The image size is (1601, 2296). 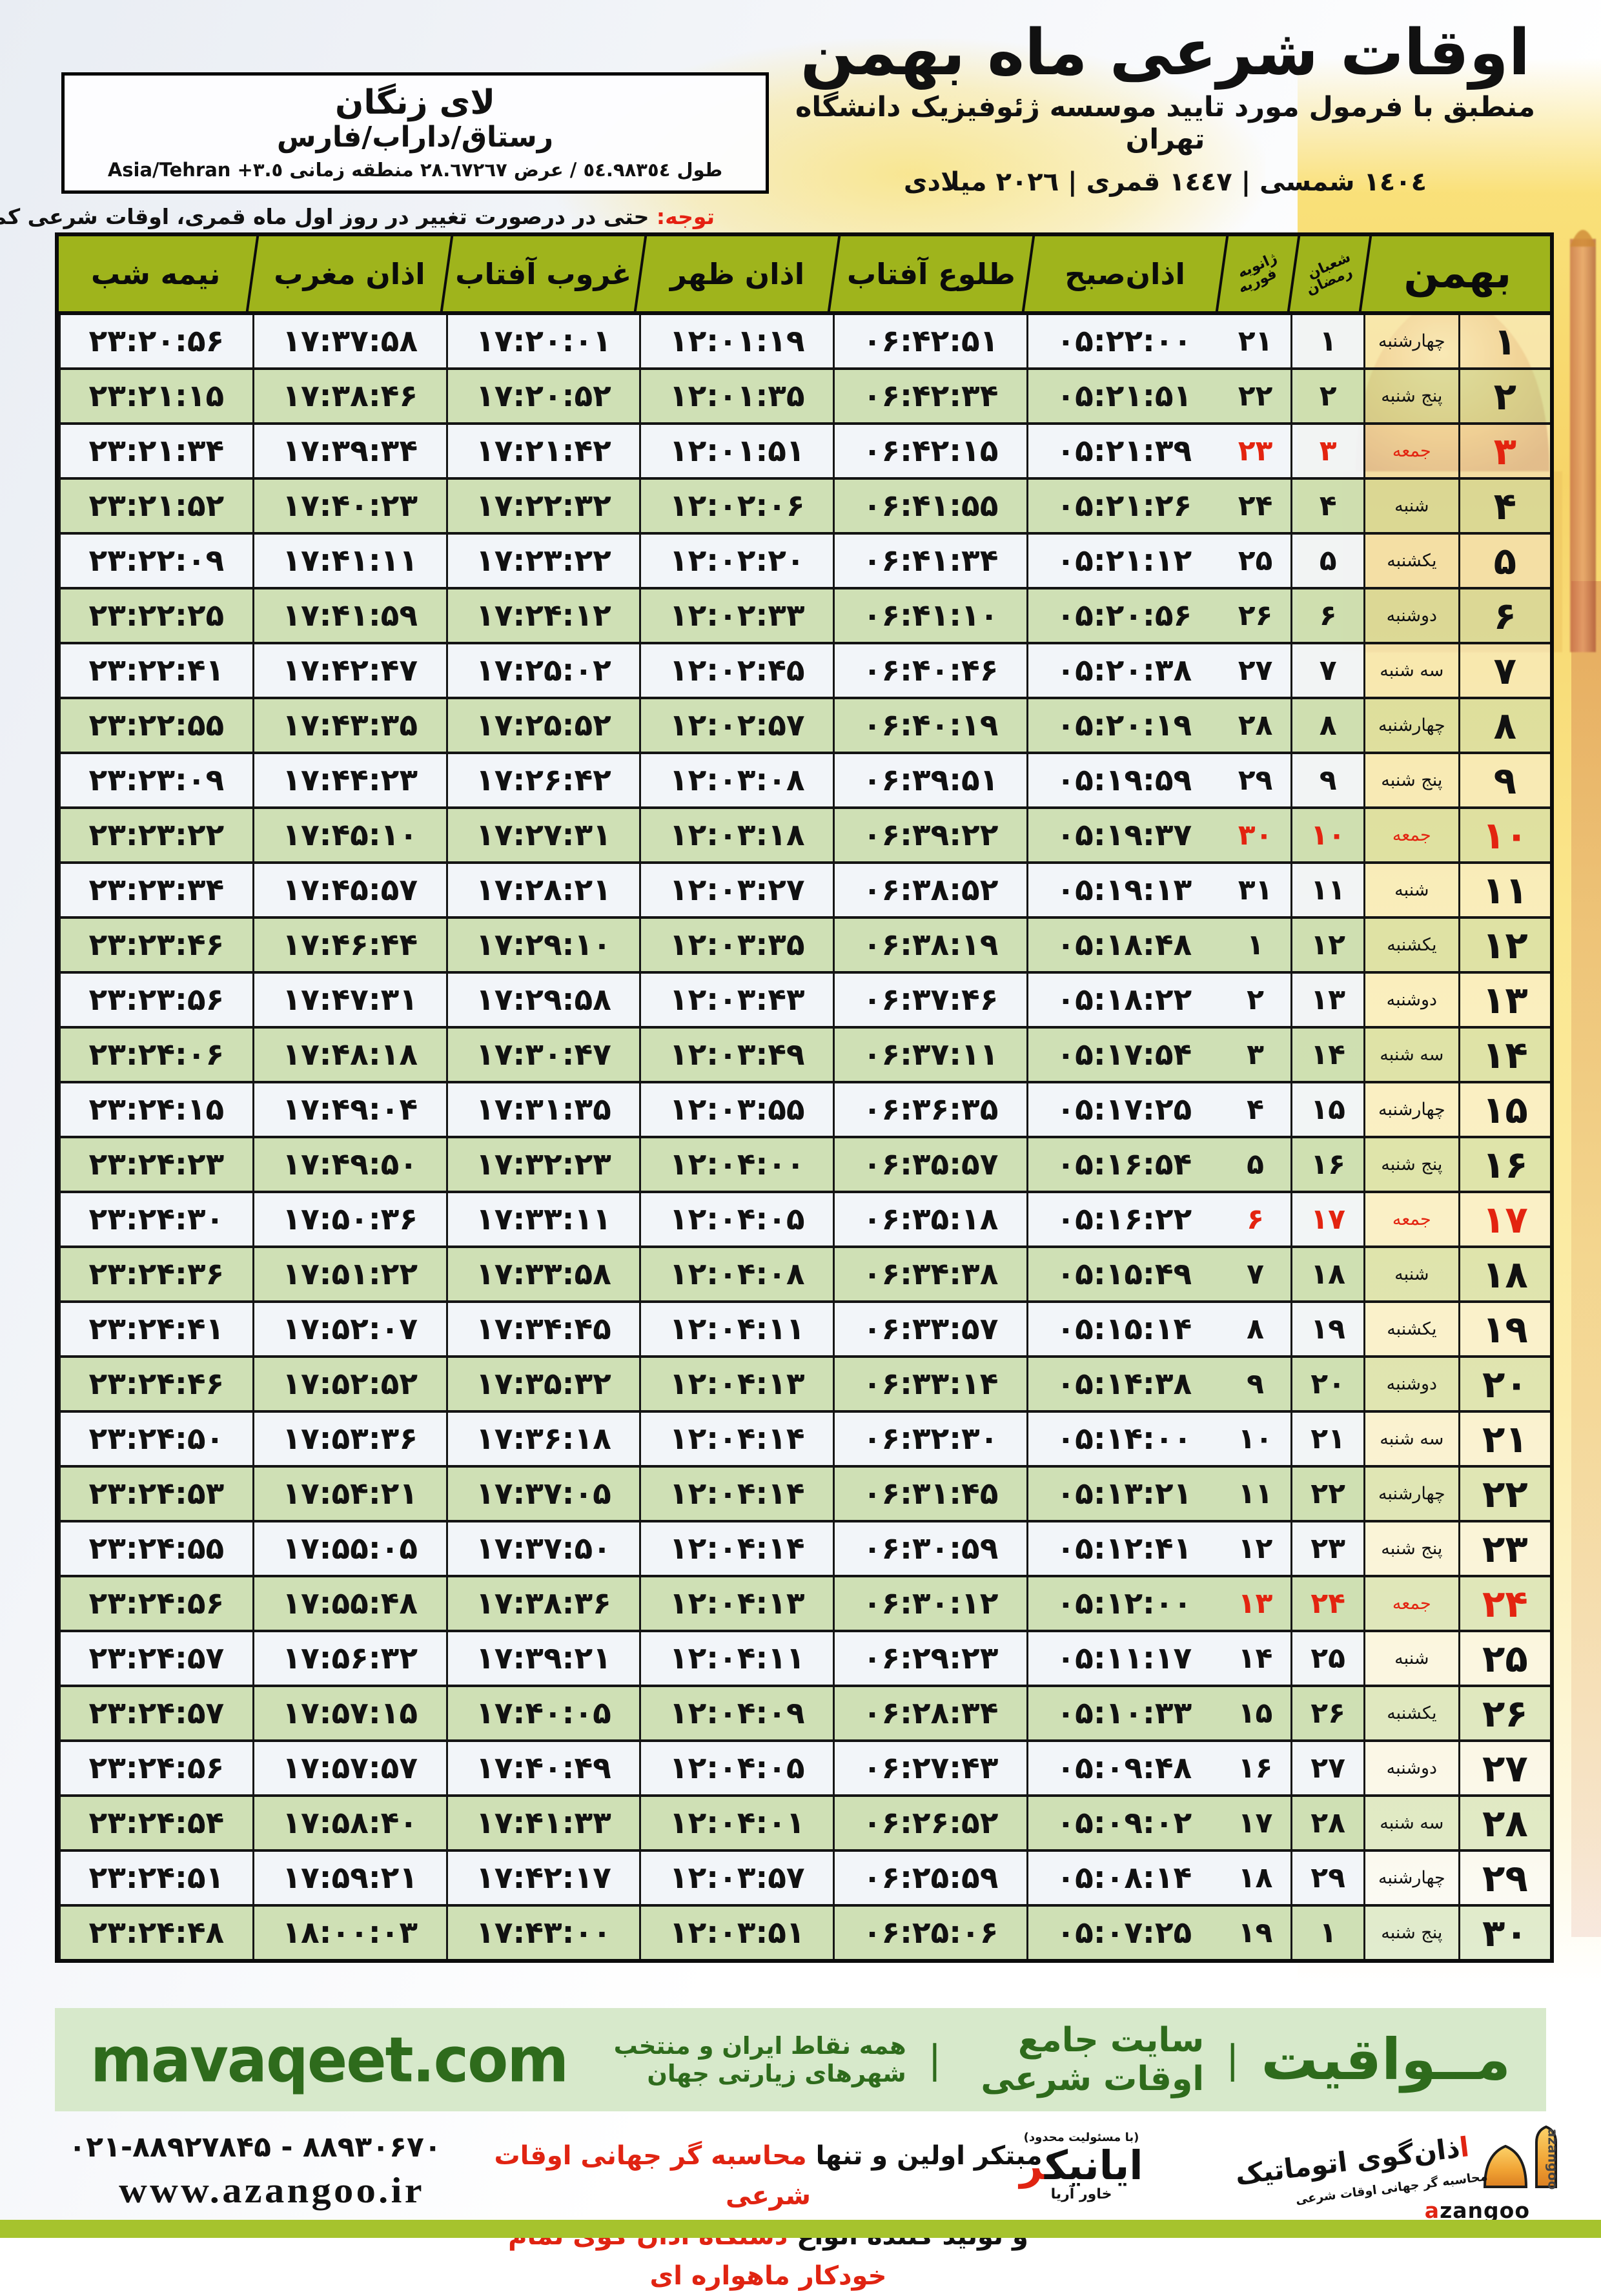 I want to click on cell-sunrise-time: ۰۶:۳۵:۵۷, so click(x=929, y=1164).